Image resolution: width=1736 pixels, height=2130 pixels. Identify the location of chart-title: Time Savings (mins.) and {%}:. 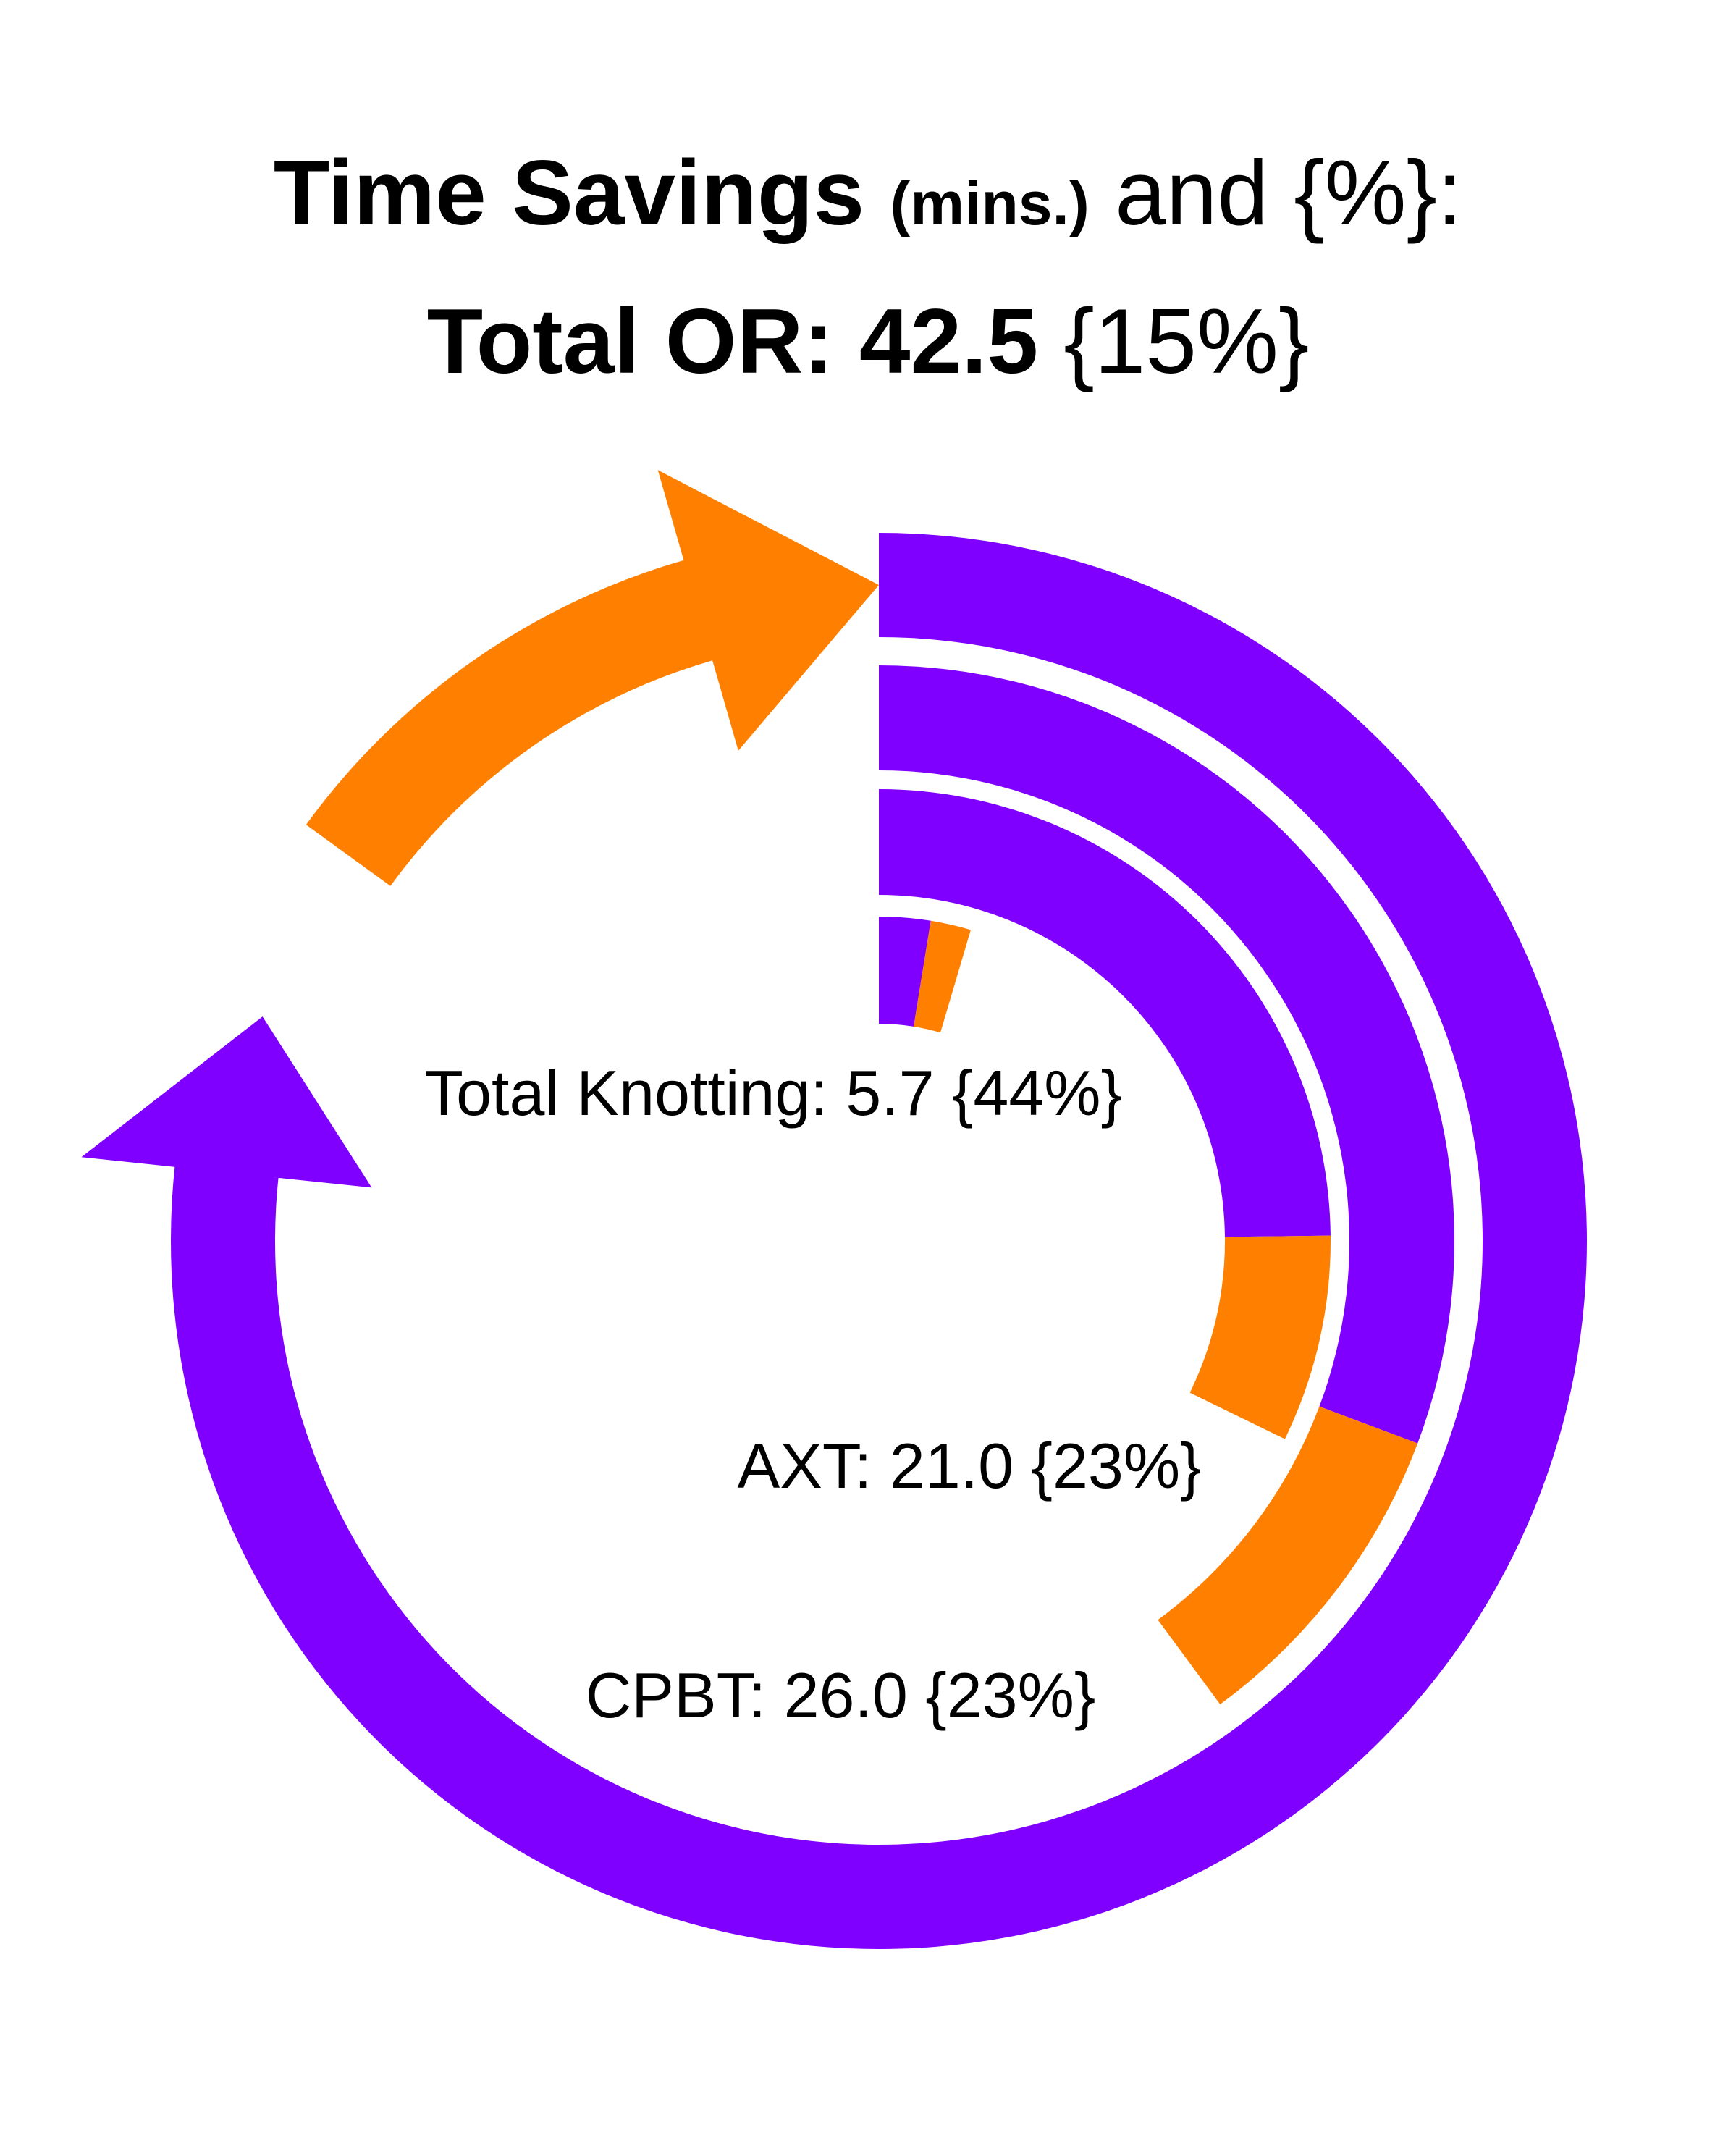
(868, 193).